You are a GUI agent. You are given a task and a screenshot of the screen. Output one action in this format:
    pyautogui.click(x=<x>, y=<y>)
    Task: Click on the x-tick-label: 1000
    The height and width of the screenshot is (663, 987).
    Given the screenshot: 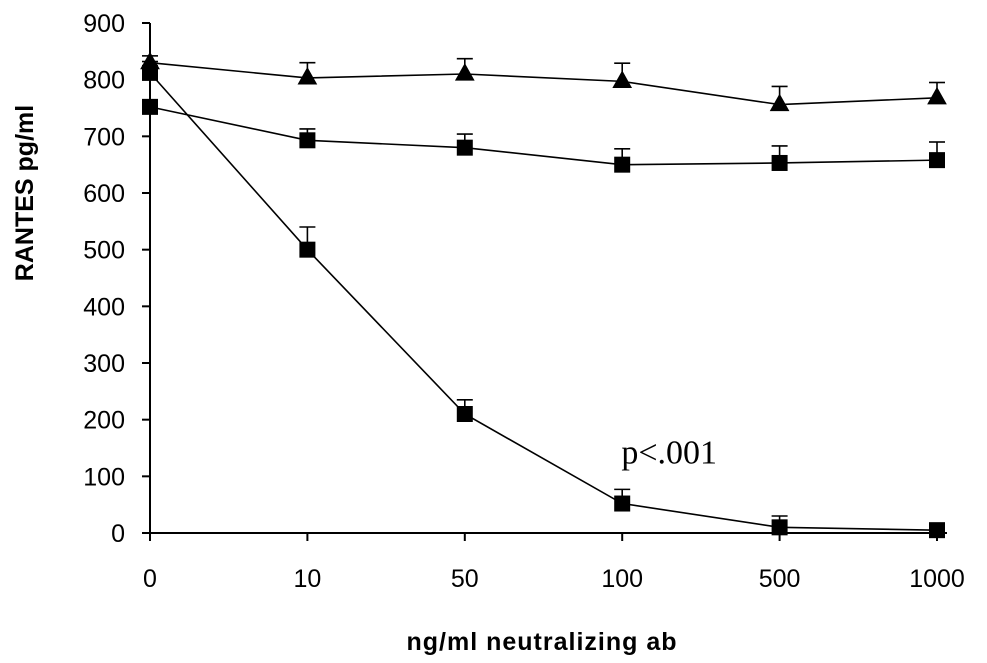 What is the action you would take?
    pyautogui.click(x=937, y=579)
    